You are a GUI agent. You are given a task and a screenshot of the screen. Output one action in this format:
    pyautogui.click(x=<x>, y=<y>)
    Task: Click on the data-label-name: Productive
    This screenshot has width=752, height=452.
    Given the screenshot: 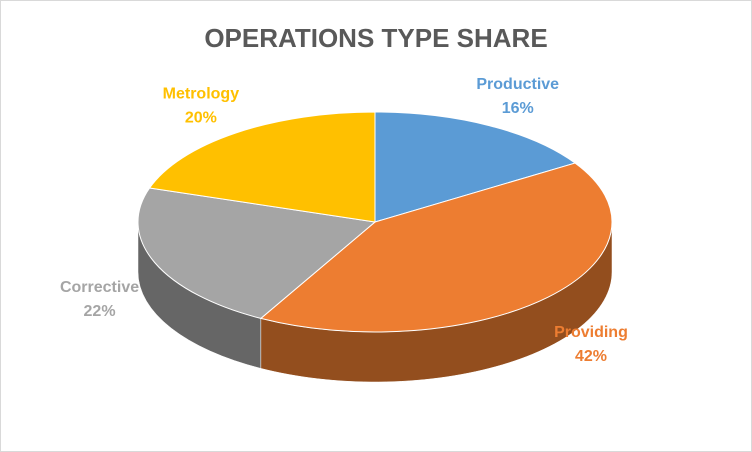 What is the action you would take?
    pyautogui.click(x=517, y=84)
    